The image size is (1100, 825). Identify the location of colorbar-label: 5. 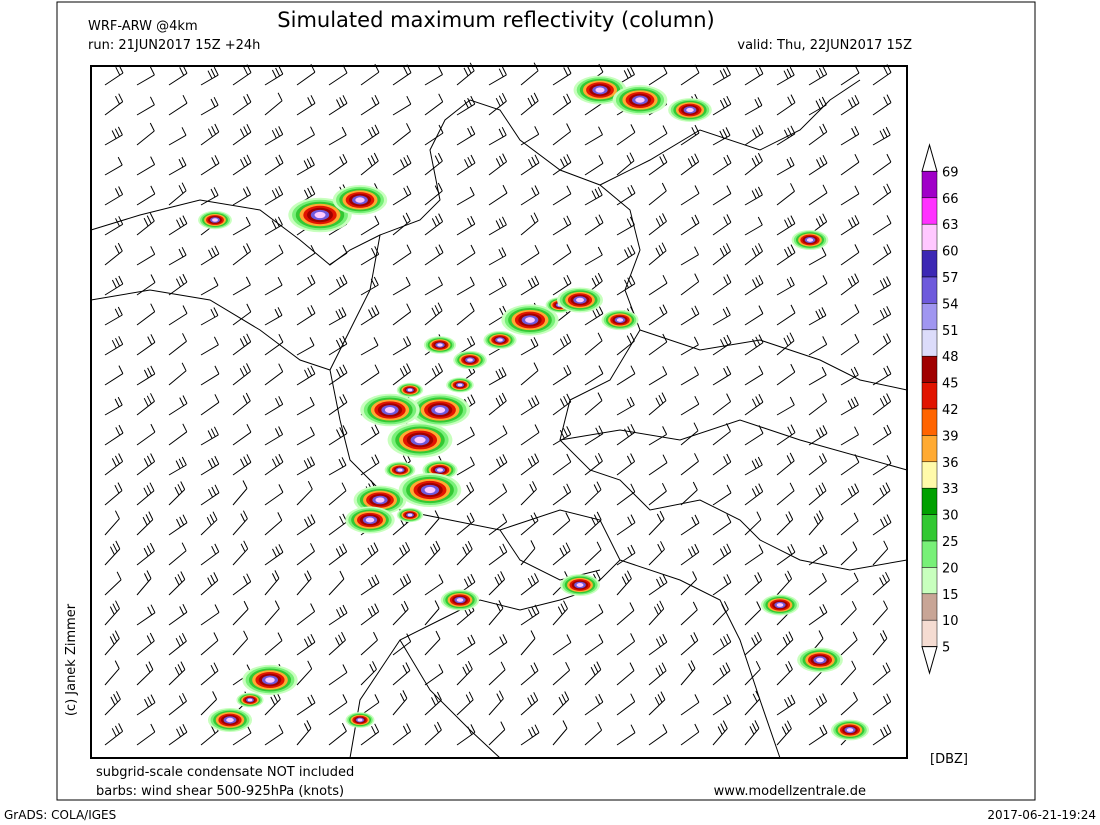
(946, 648).